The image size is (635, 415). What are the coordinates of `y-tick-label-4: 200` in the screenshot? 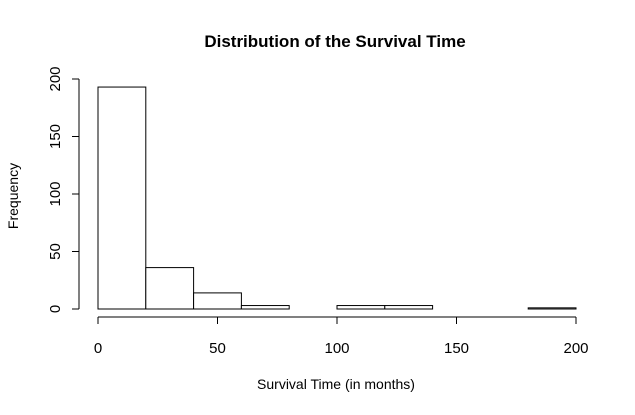 It's located at (55, 78).